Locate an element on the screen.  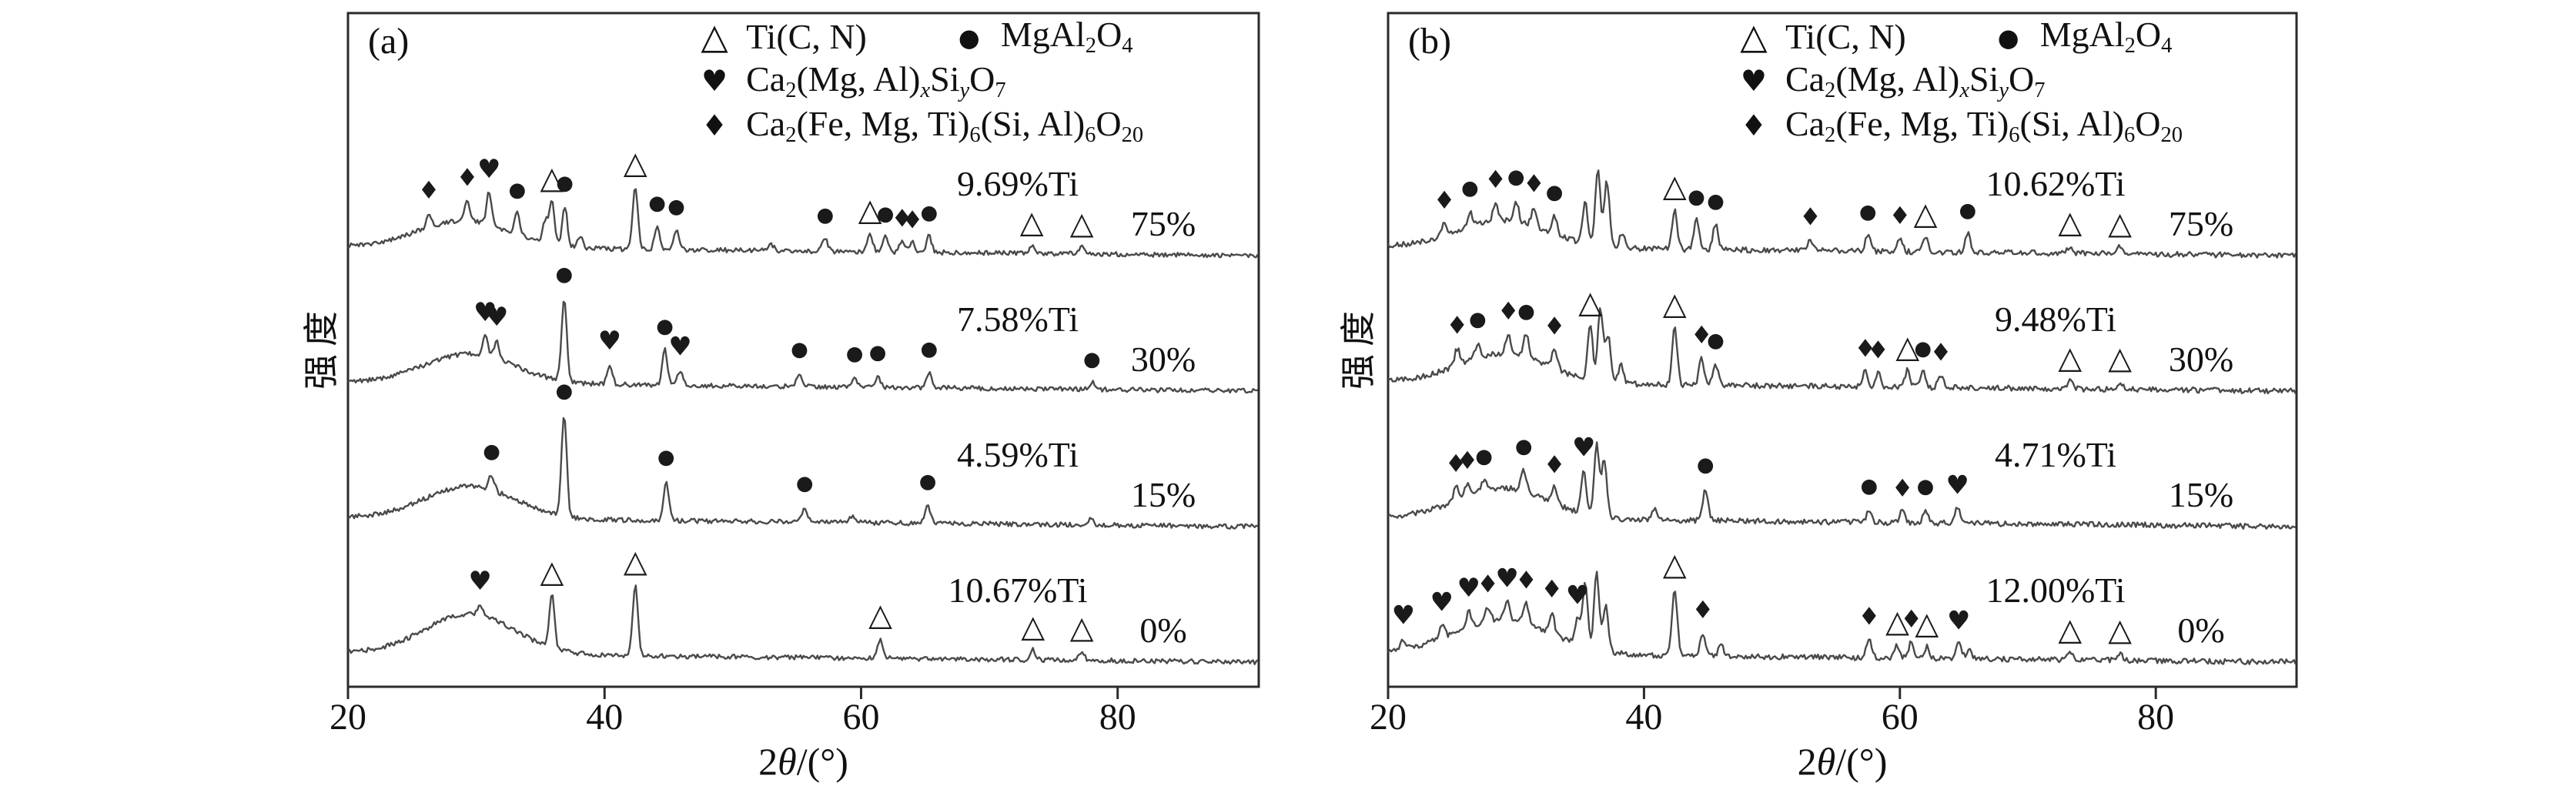
subscript-text: 4 is located at coordinates (2167, 45).